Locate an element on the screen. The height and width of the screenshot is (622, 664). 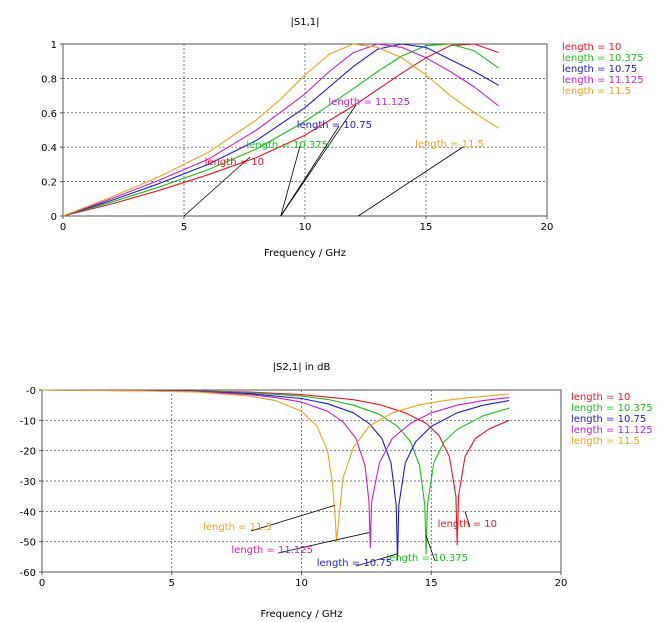
y-tick-label: 0 is located at coordinates (54, 217).